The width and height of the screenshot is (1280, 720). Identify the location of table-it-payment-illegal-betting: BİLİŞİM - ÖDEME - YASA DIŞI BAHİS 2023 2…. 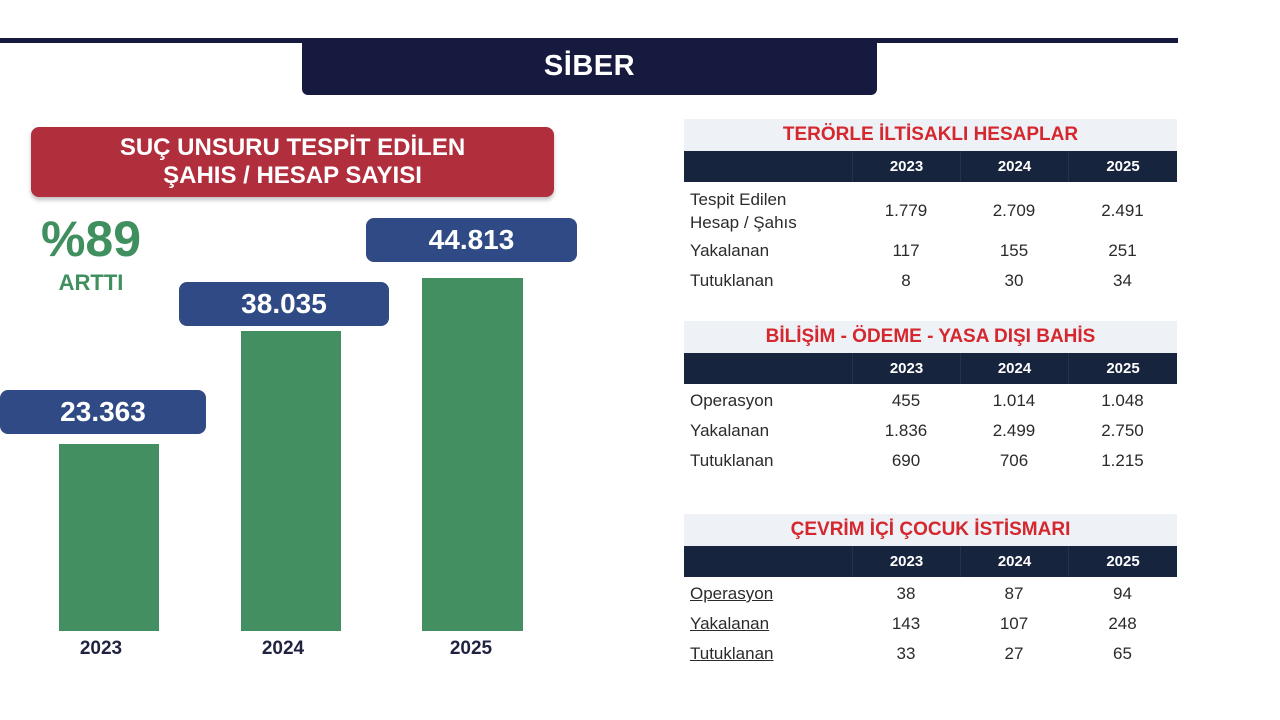
(930, 398).